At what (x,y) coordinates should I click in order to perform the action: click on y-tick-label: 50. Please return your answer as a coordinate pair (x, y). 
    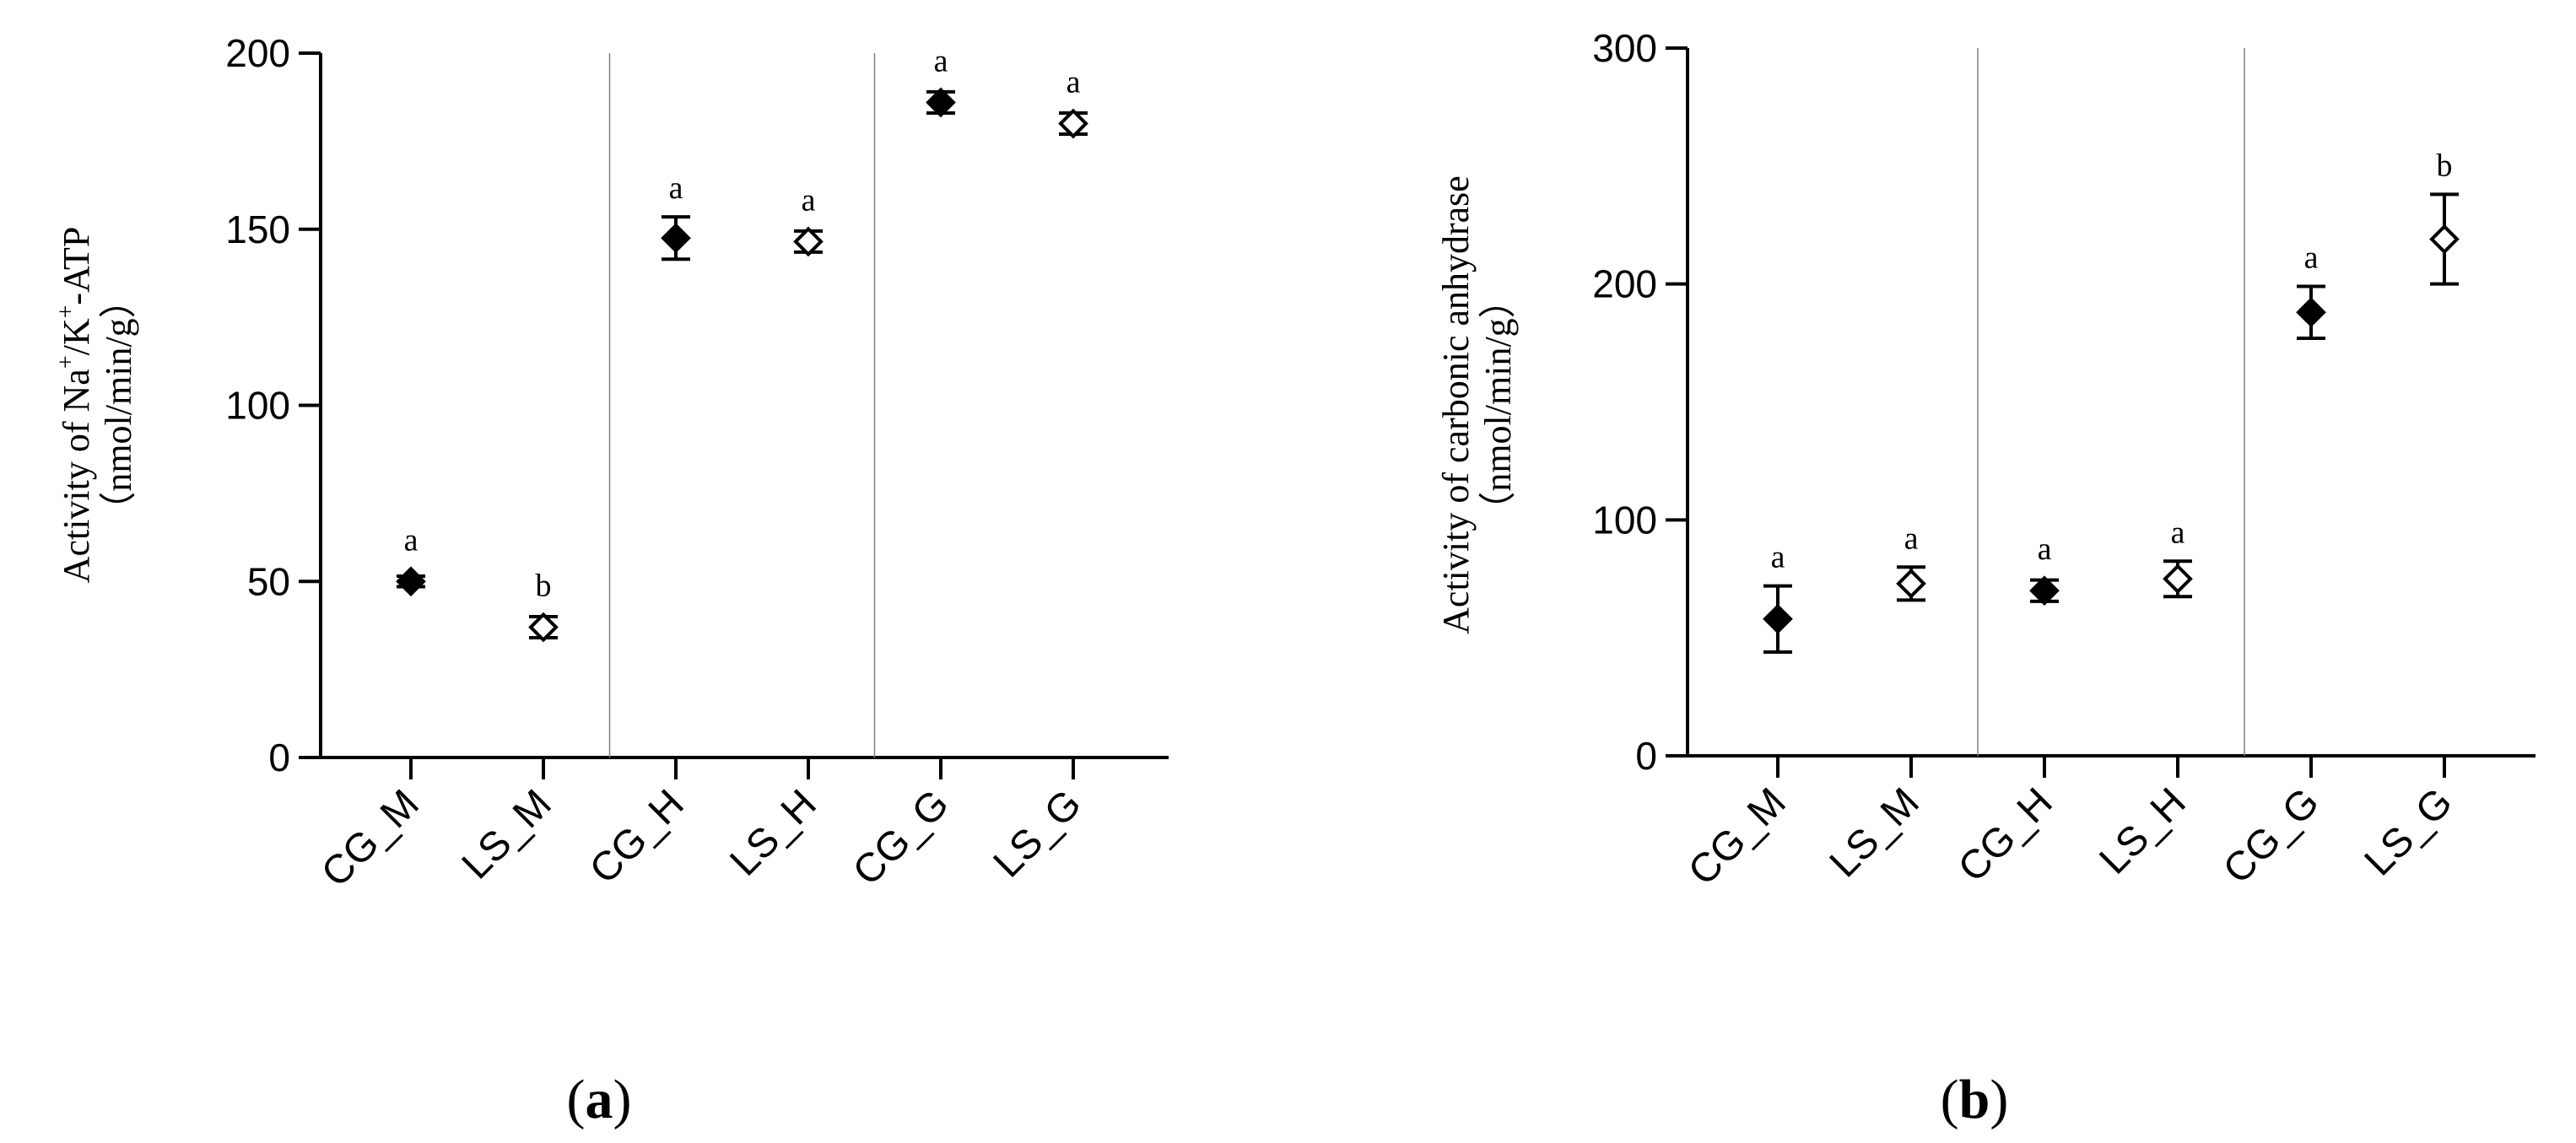
    Looking at the image, I should click on (268, 581).